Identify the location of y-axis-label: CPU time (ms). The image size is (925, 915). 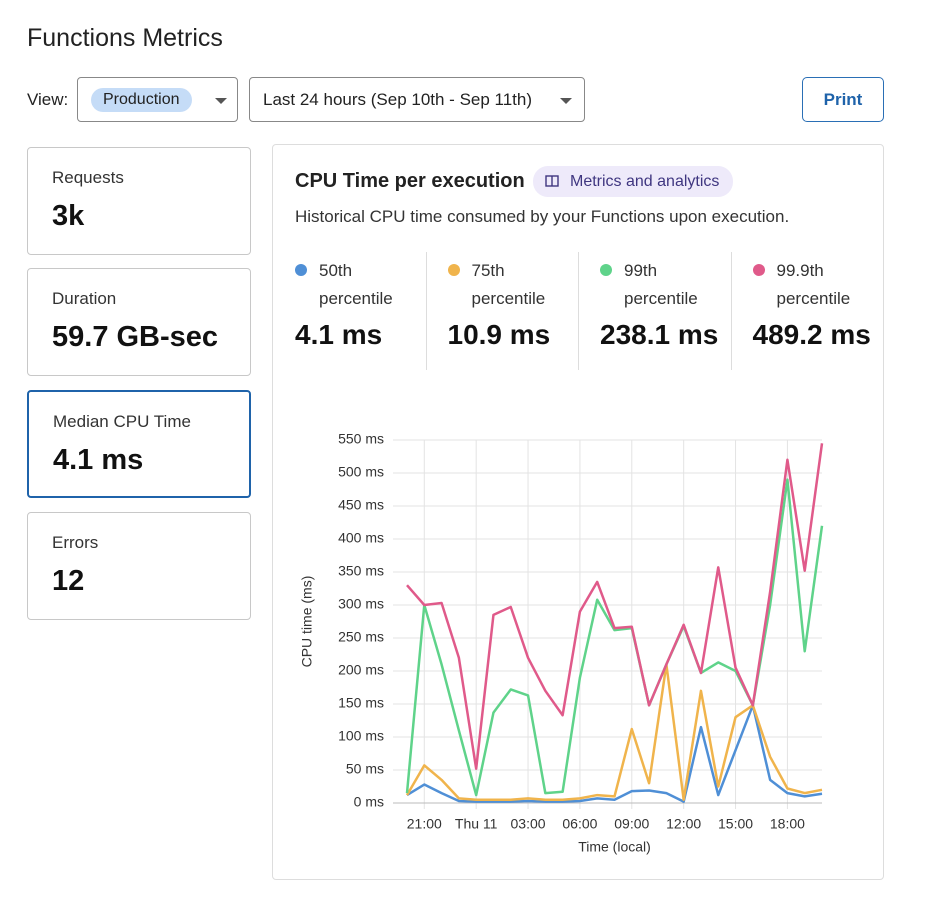
(307, 622).